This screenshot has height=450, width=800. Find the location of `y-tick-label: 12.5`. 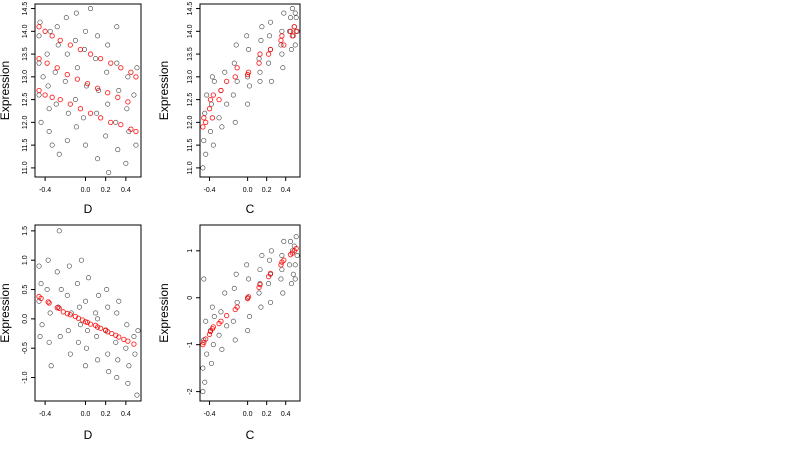

y-tick-label: 12.5 is located at coordinates (190, 100).